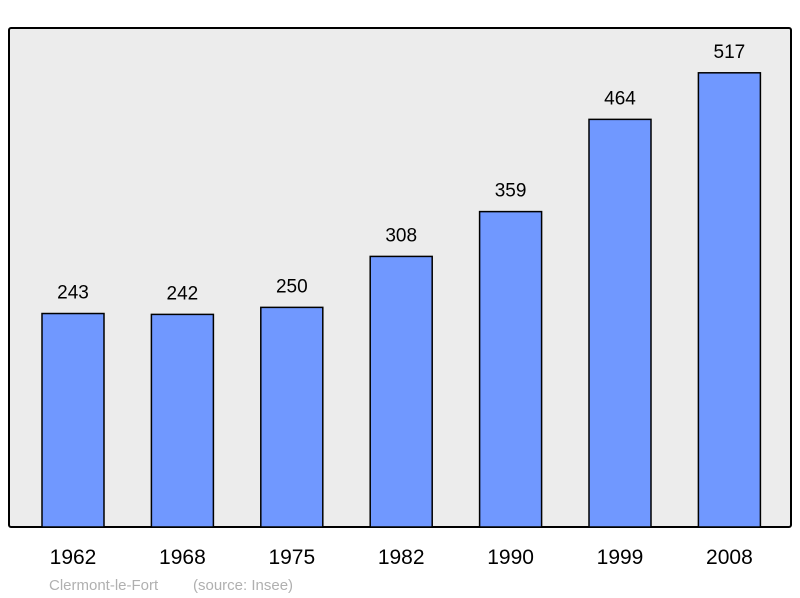  What do you see at coordinates (73, 420) in the screenshot?
I see `bar-1962` at bounding box center [73, 420].